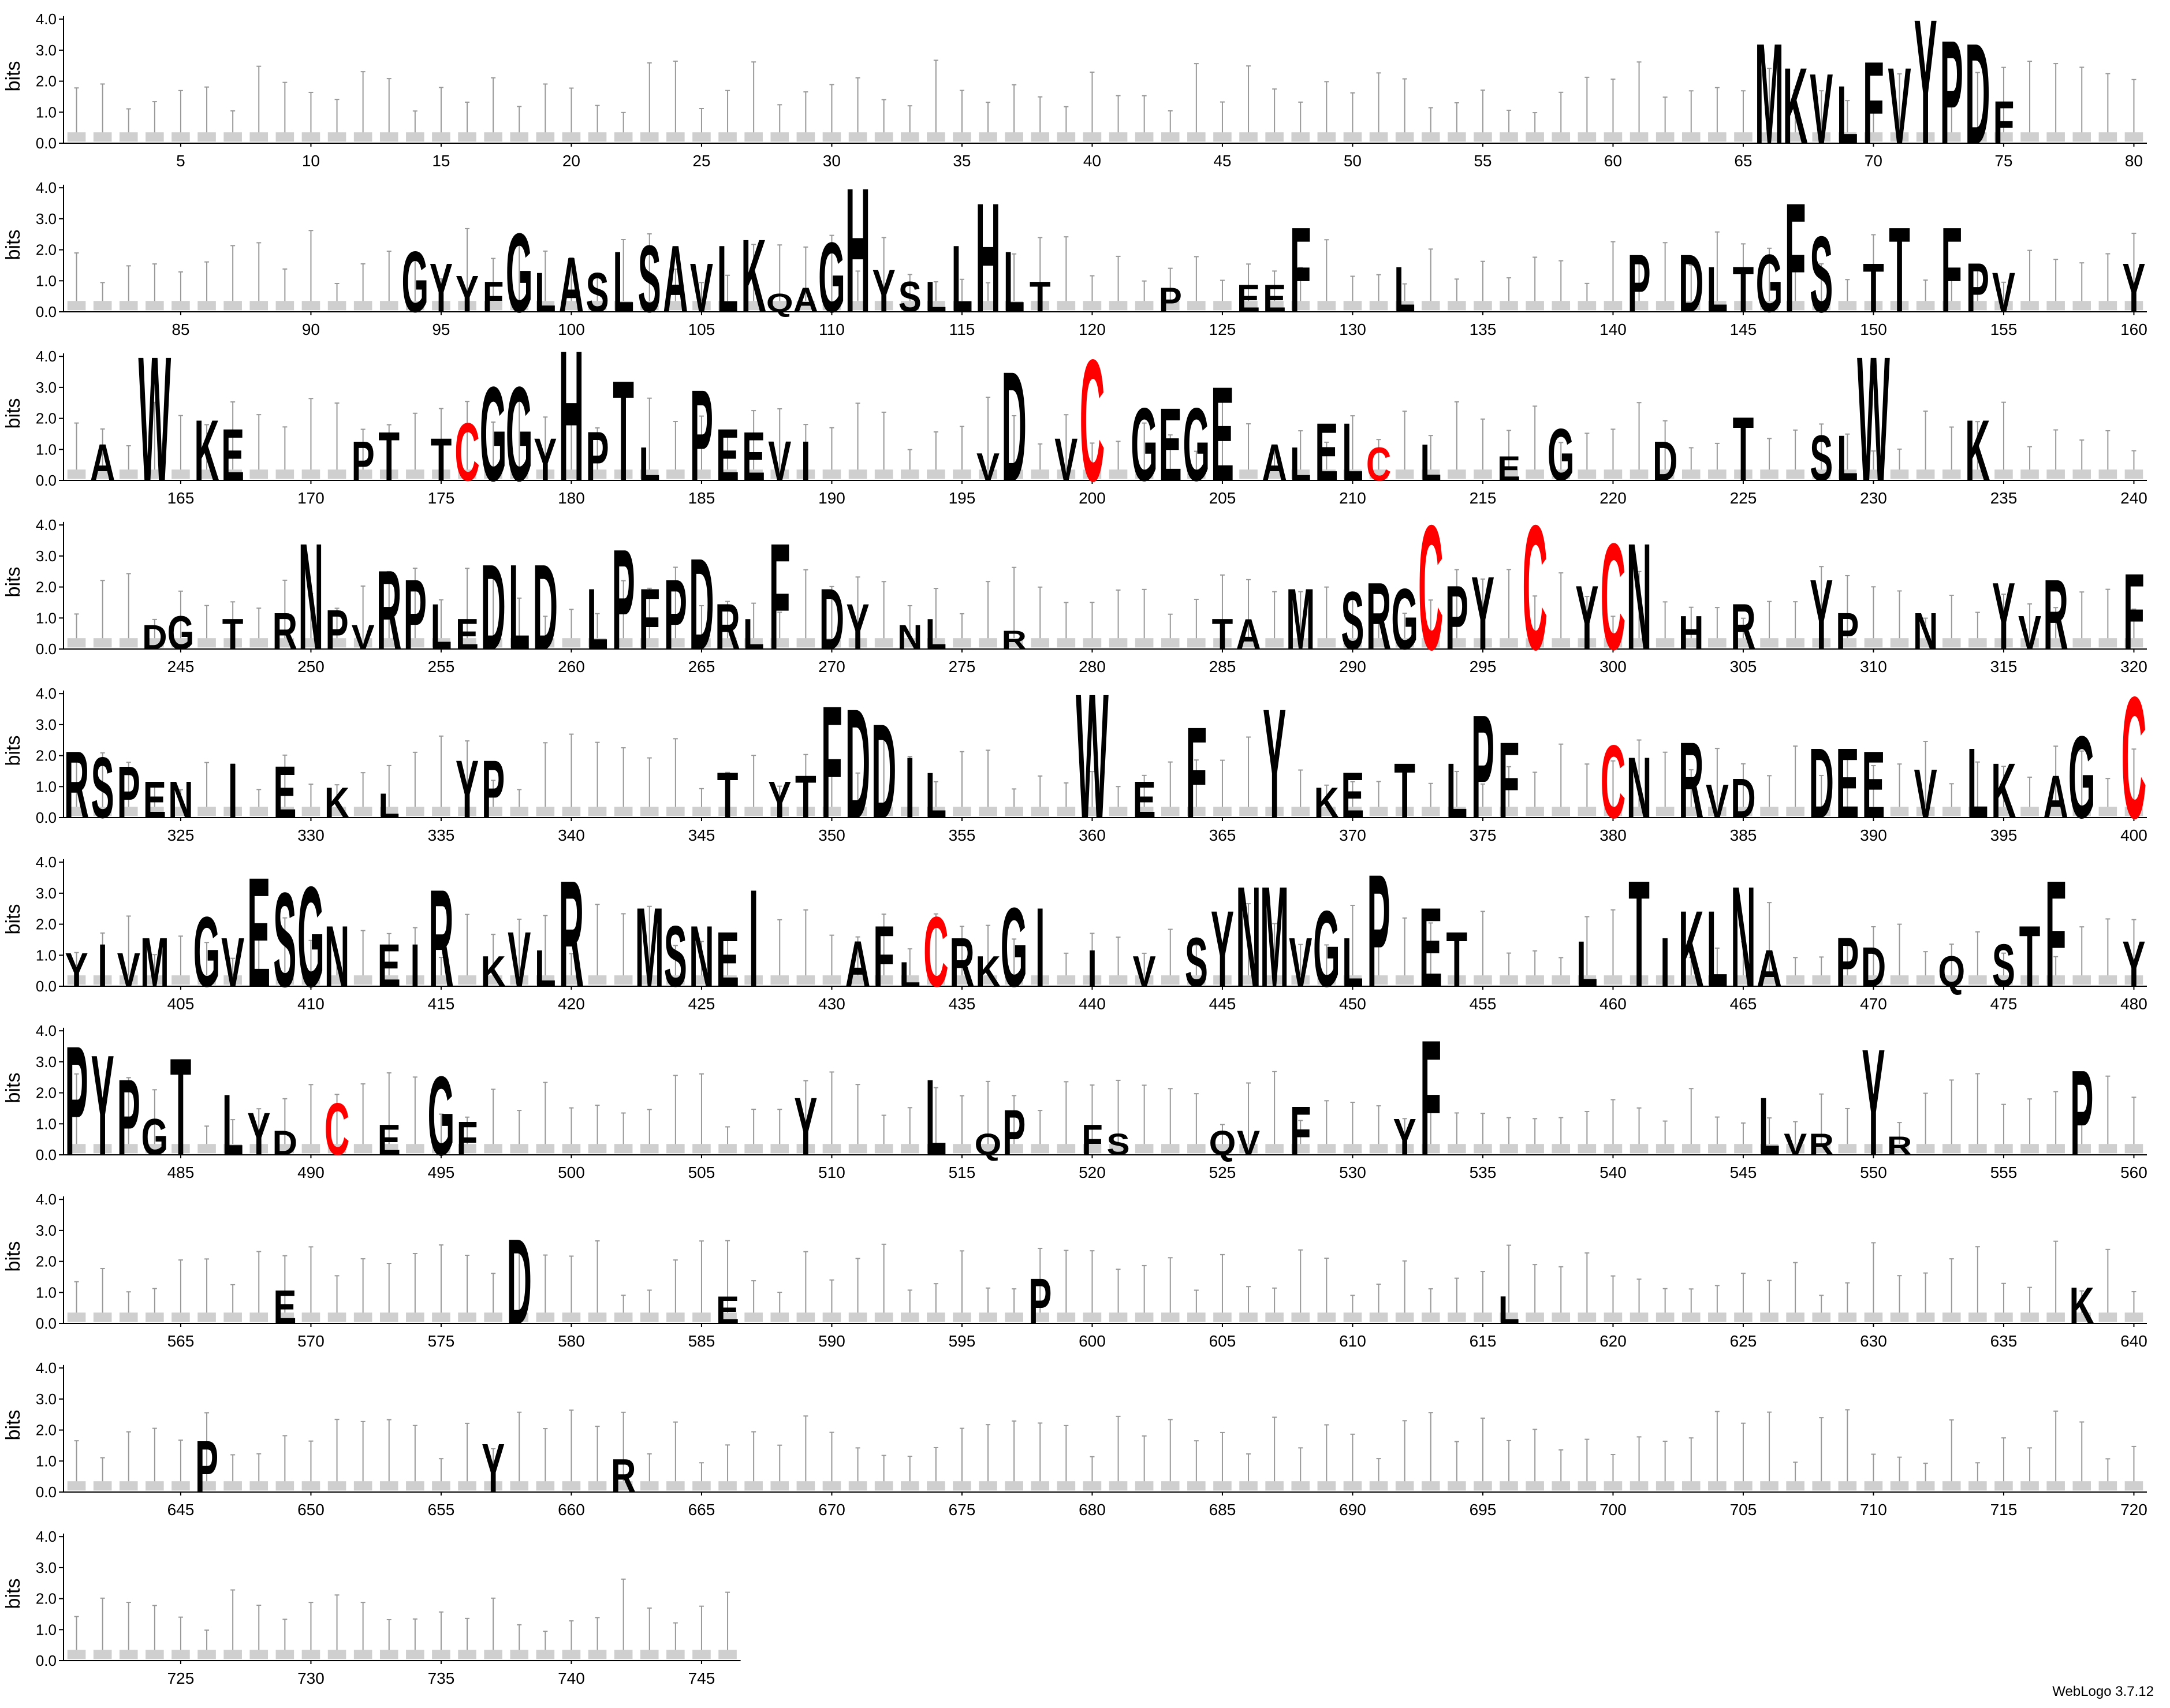  I want to click on residue-letter: Y, so click(884, 291).